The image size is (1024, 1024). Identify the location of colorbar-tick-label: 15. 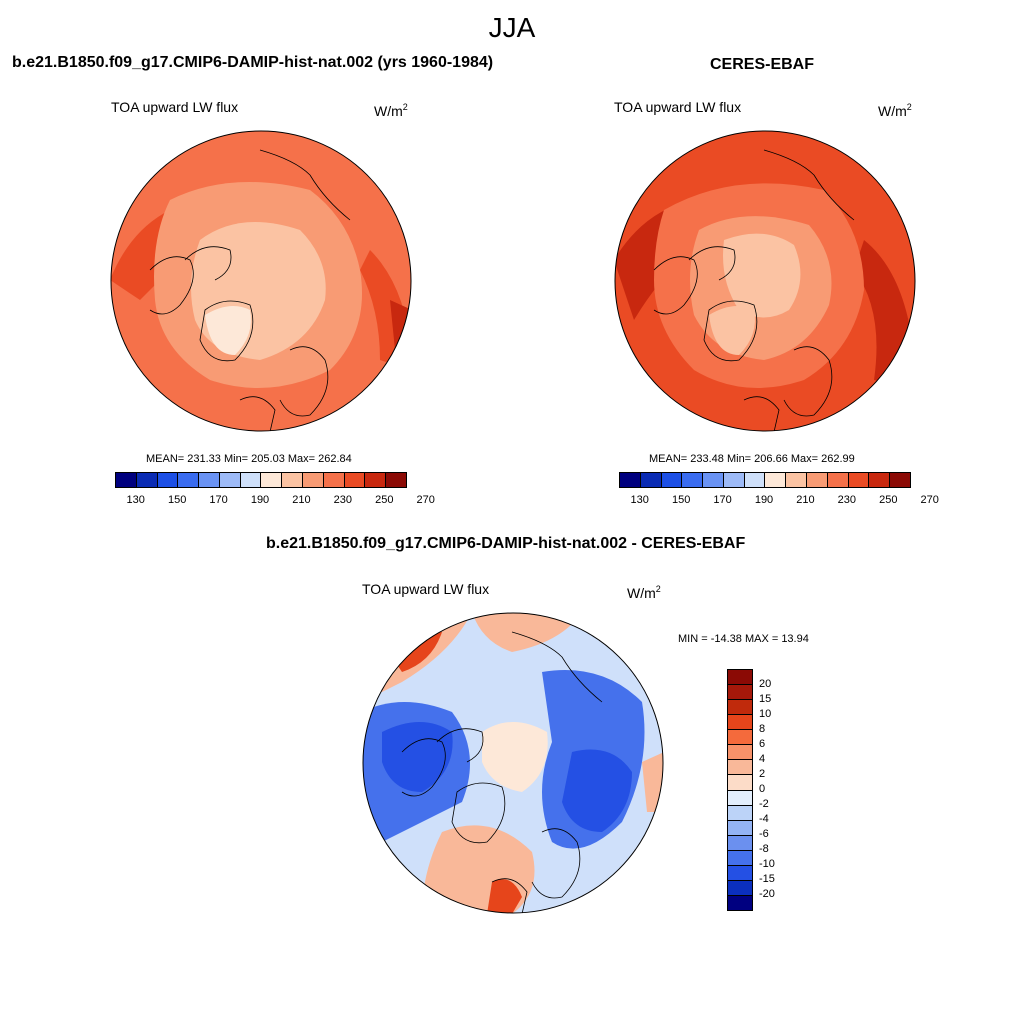
(765, 699).